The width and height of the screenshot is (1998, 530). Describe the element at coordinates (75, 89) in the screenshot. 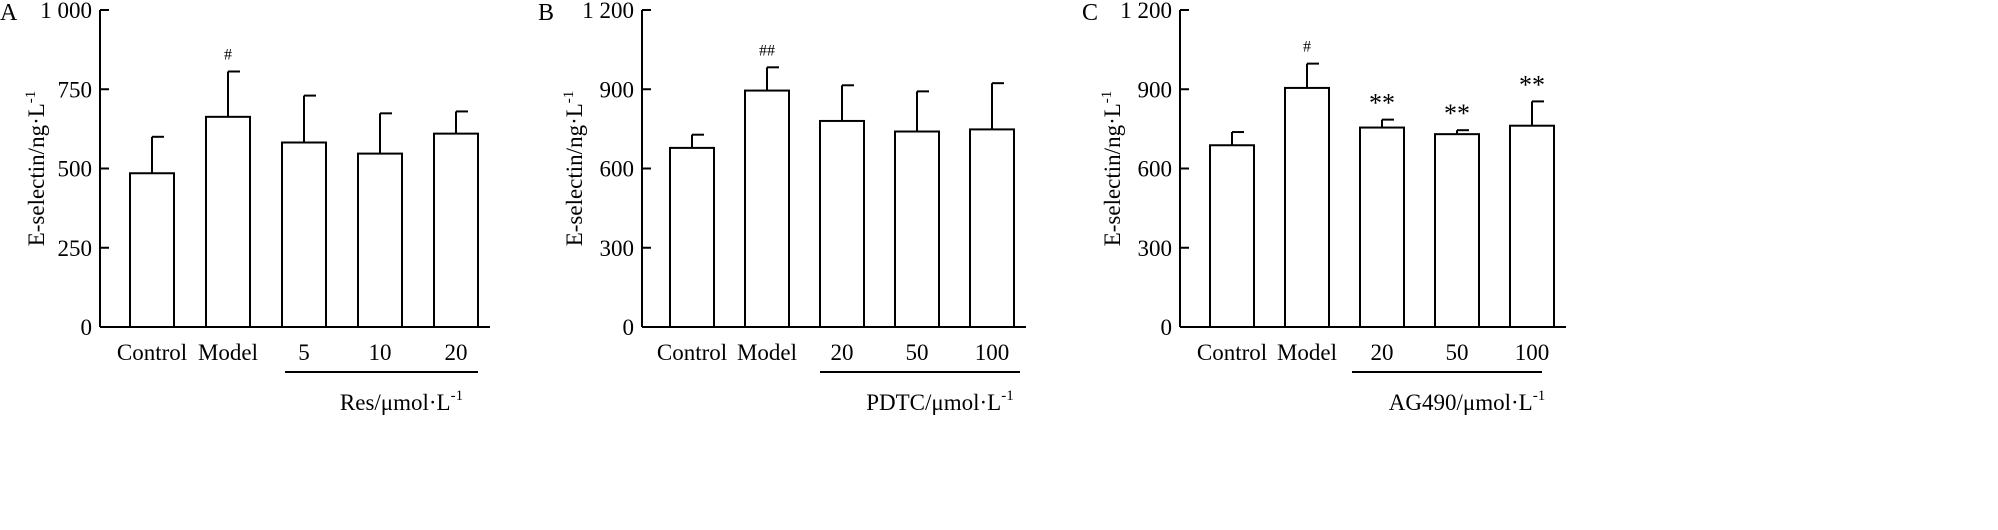

I see `y-tick-label-A-3: 750` at that location.